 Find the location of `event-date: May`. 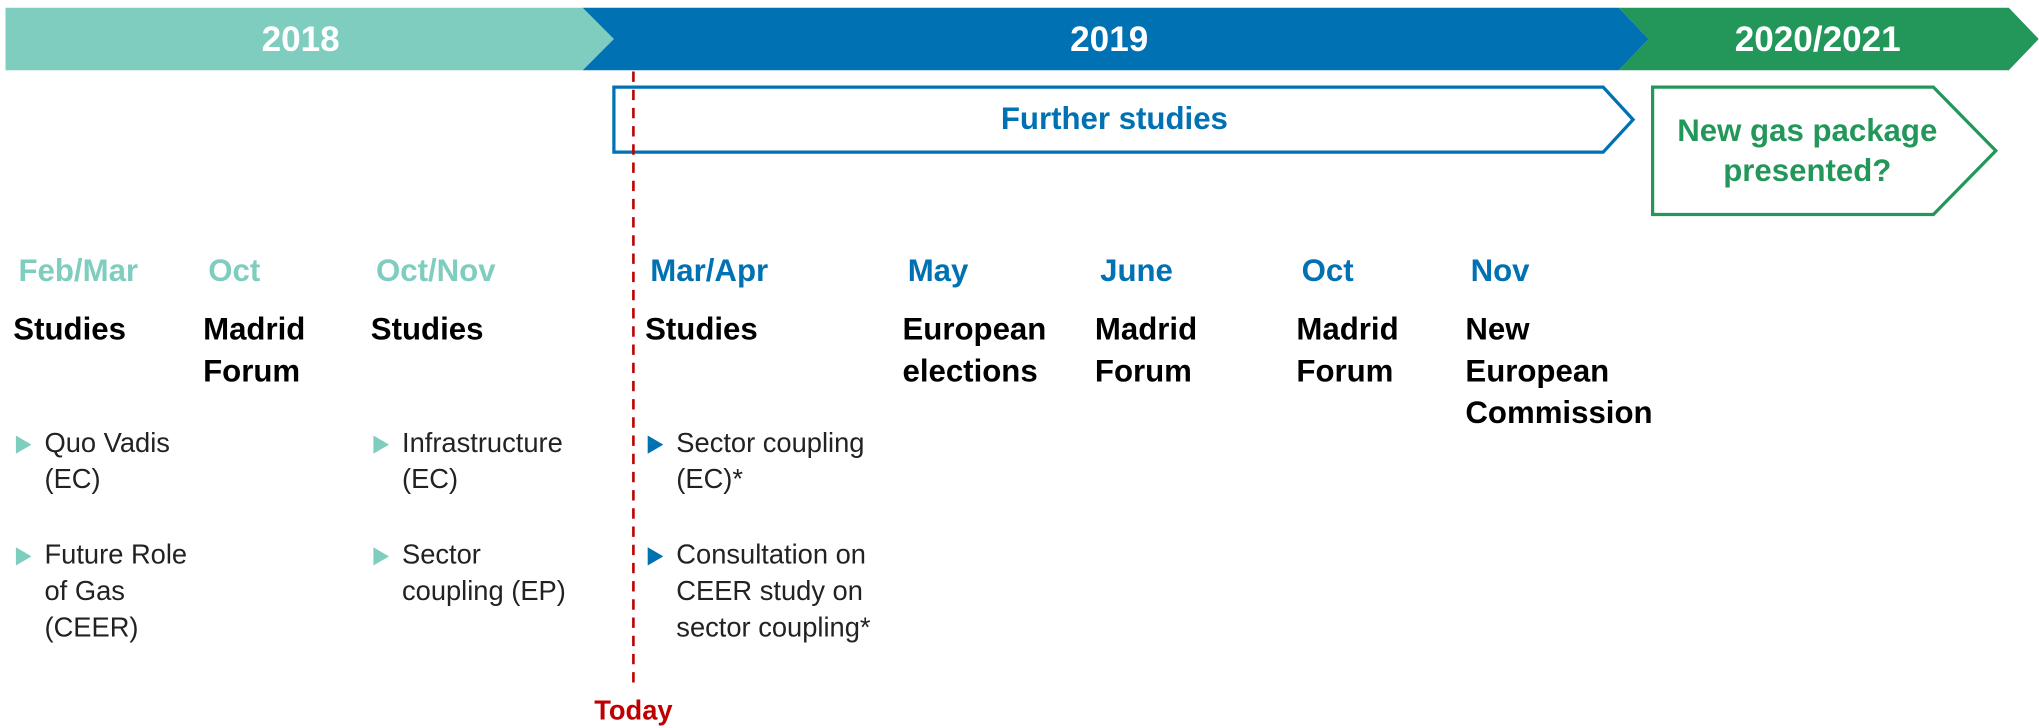

event-date: May is located at coordinates (938, 270).